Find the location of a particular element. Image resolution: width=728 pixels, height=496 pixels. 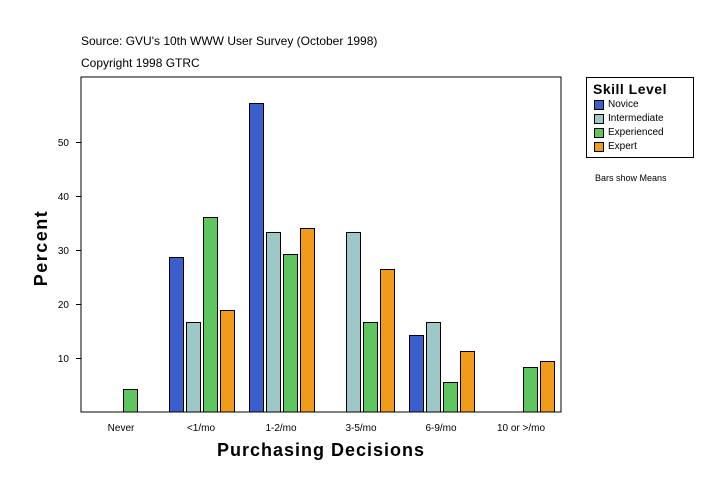

legend-label: Expert is located at coordinates (622, 146).